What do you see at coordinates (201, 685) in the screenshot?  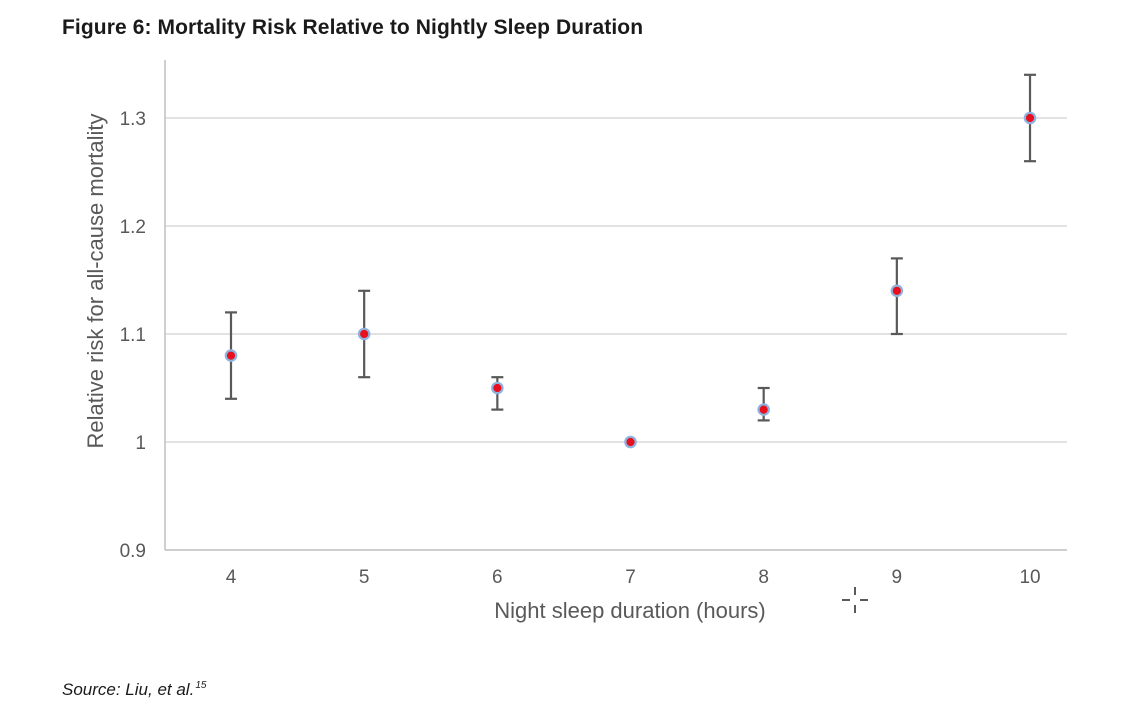 I see `source-reference: 15` at bounding box center [201, 685].